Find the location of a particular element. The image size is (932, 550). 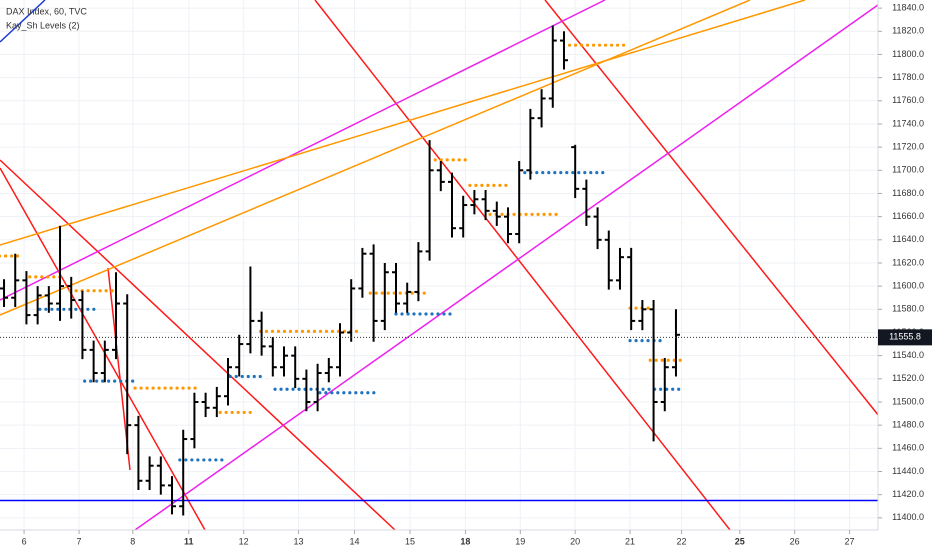

x-tick-label: 26 is located at coordinates (795, 541).